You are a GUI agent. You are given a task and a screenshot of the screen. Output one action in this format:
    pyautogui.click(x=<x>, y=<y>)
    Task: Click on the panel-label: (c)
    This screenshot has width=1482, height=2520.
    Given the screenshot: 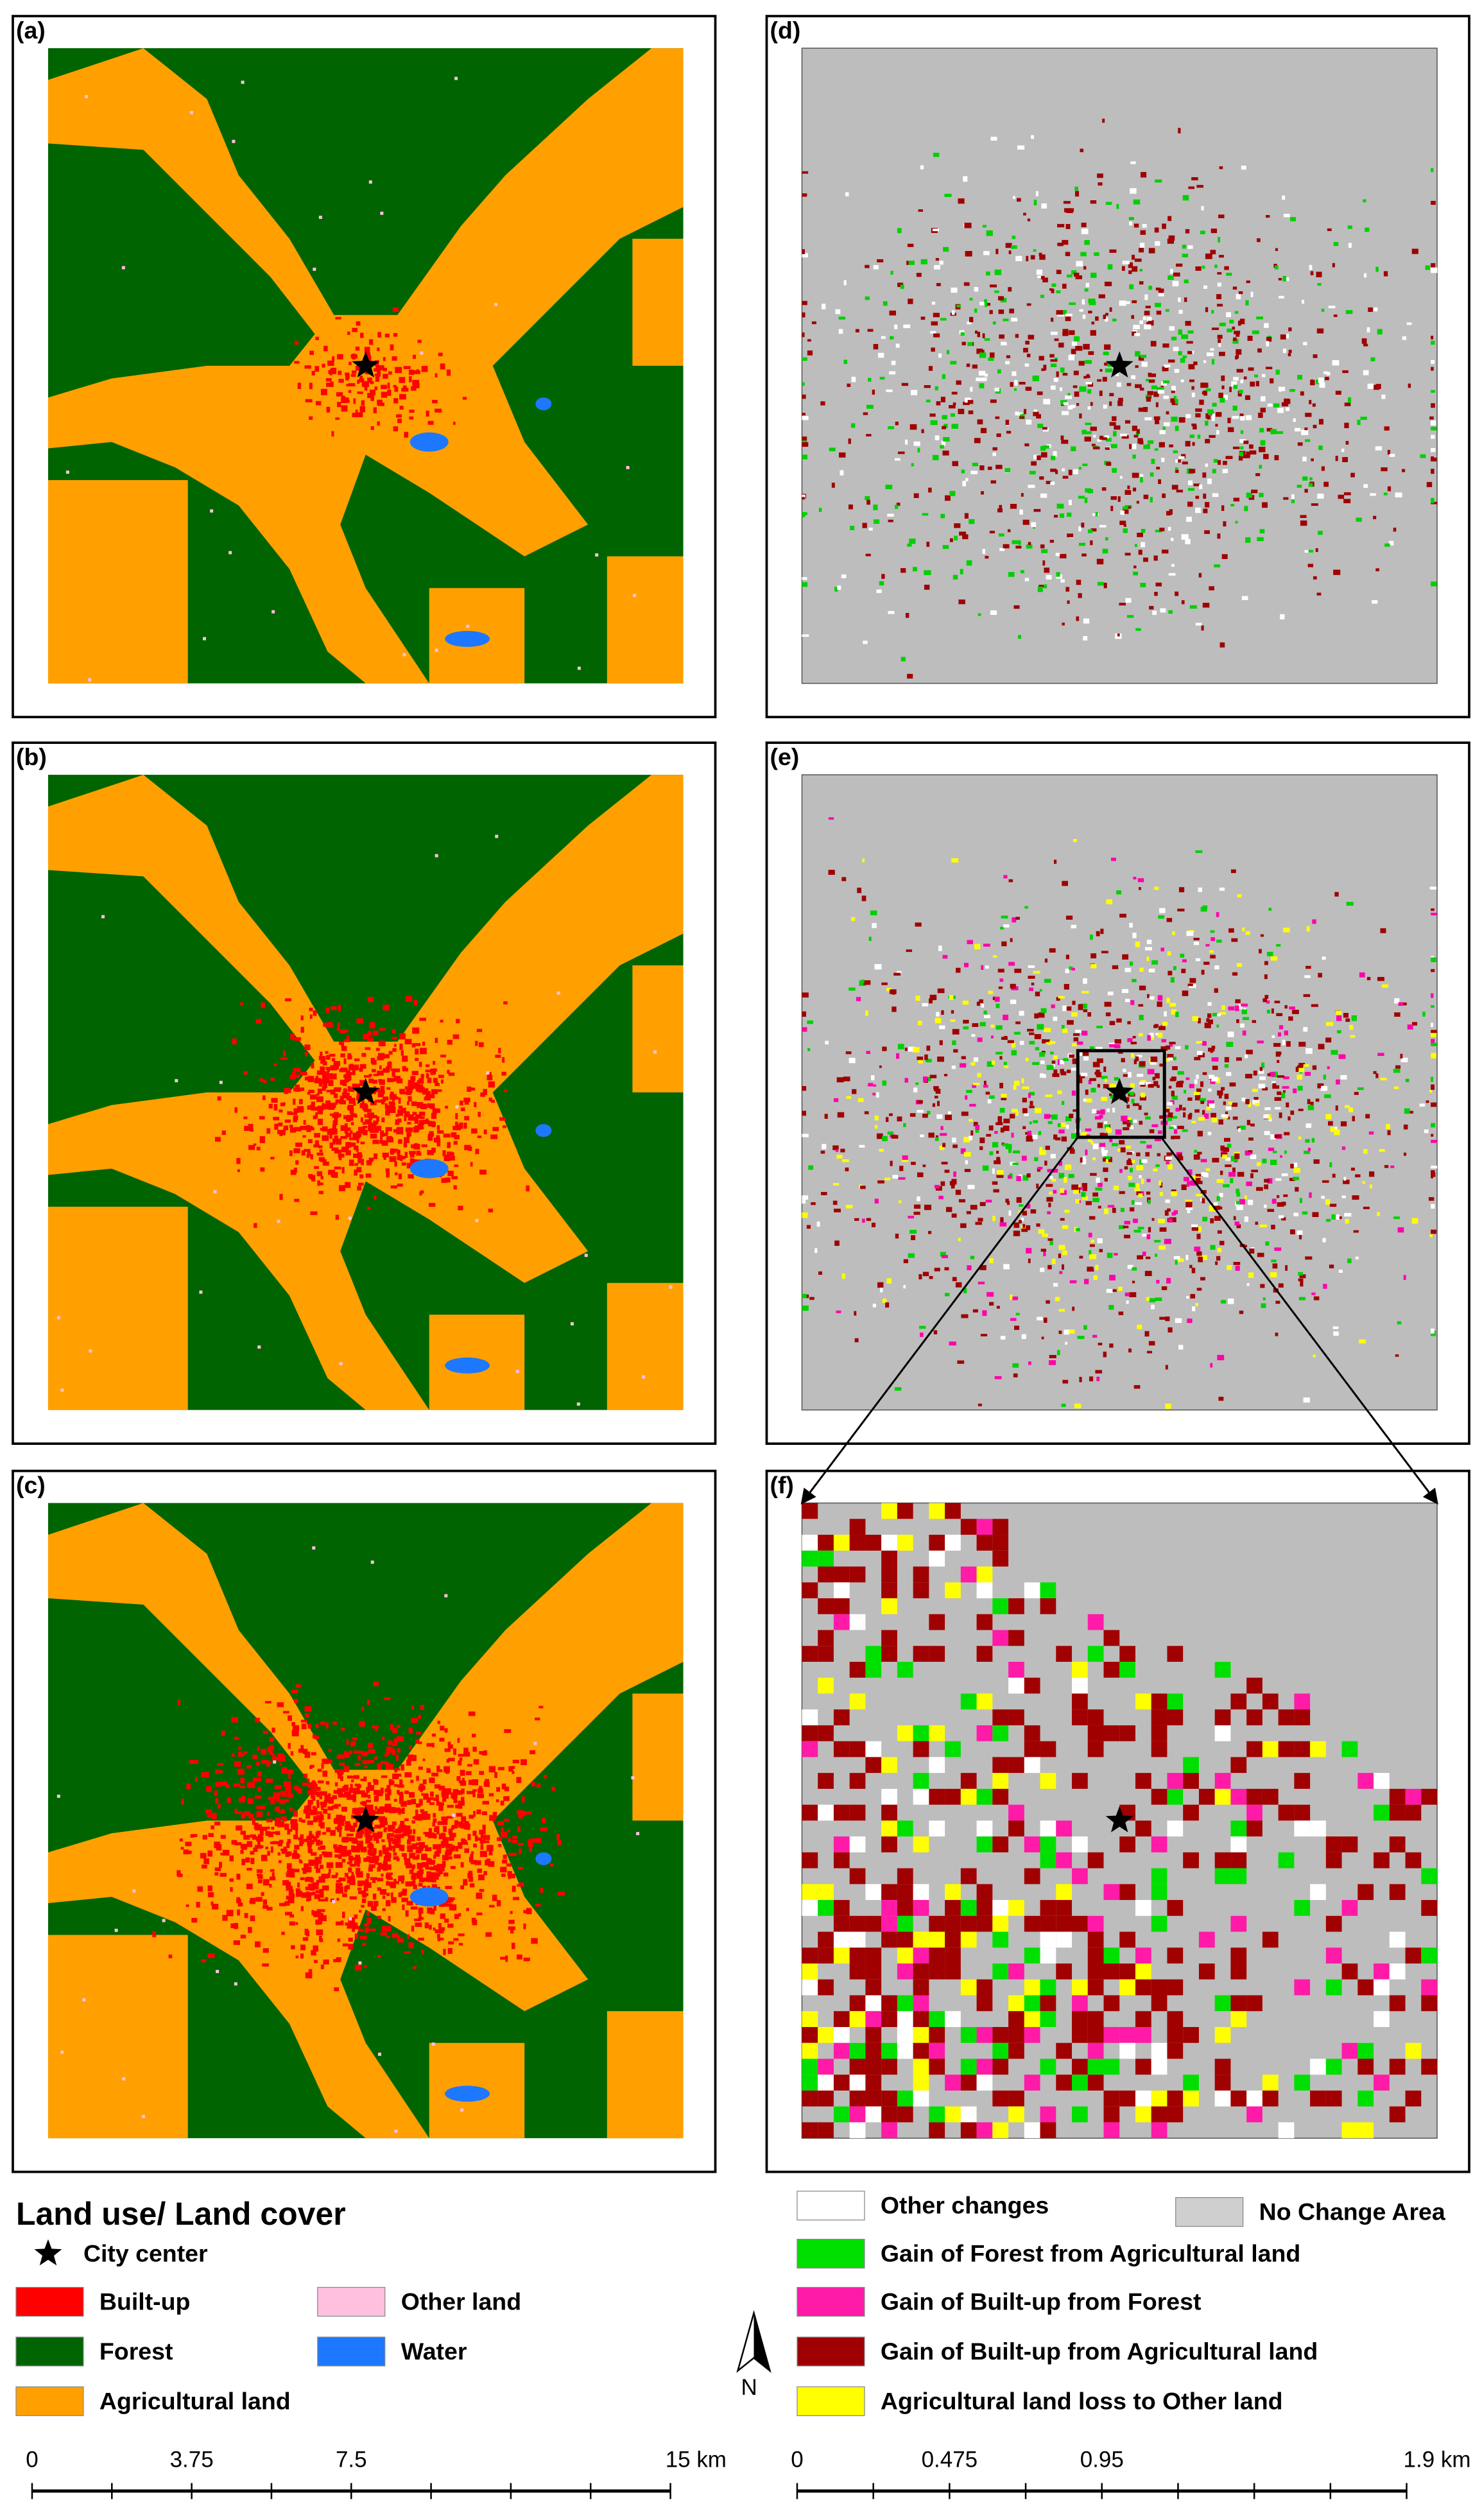 What is the action you would take?
    pyautogui.click(x=31, y=1485)
    